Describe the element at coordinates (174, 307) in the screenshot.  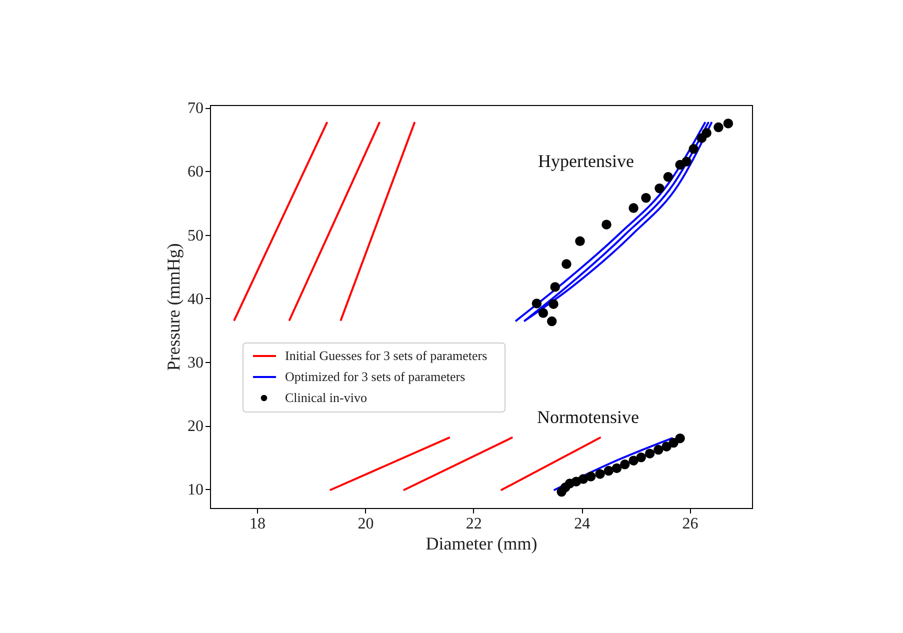
I see `y-axis-title: Pressure (mmHg)` at that location.